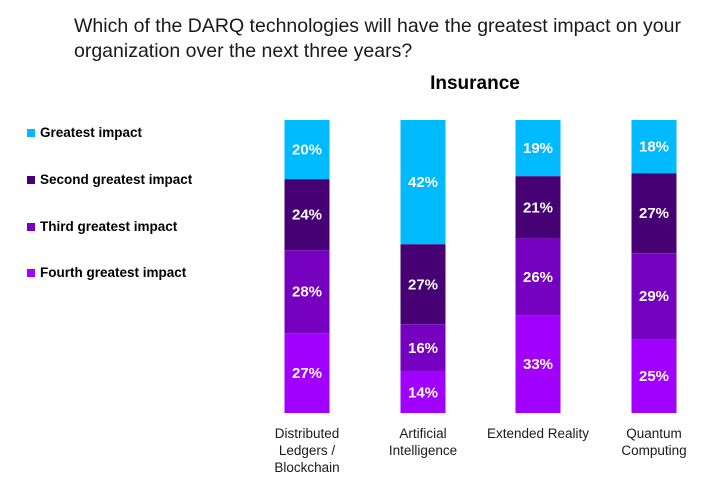 This screenshot has width=718, height=487. I want to click on bar-stack: 18% 27% 29% 25%, so click(654, 267).